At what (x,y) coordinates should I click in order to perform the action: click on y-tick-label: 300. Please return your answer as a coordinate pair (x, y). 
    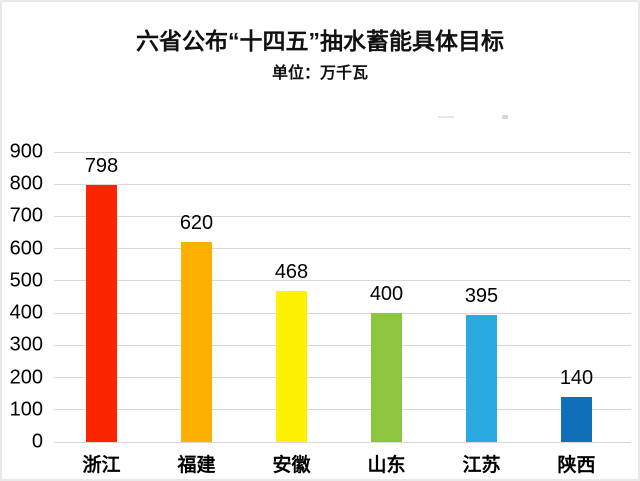
    Looking at the image, I should click on (26, 344).